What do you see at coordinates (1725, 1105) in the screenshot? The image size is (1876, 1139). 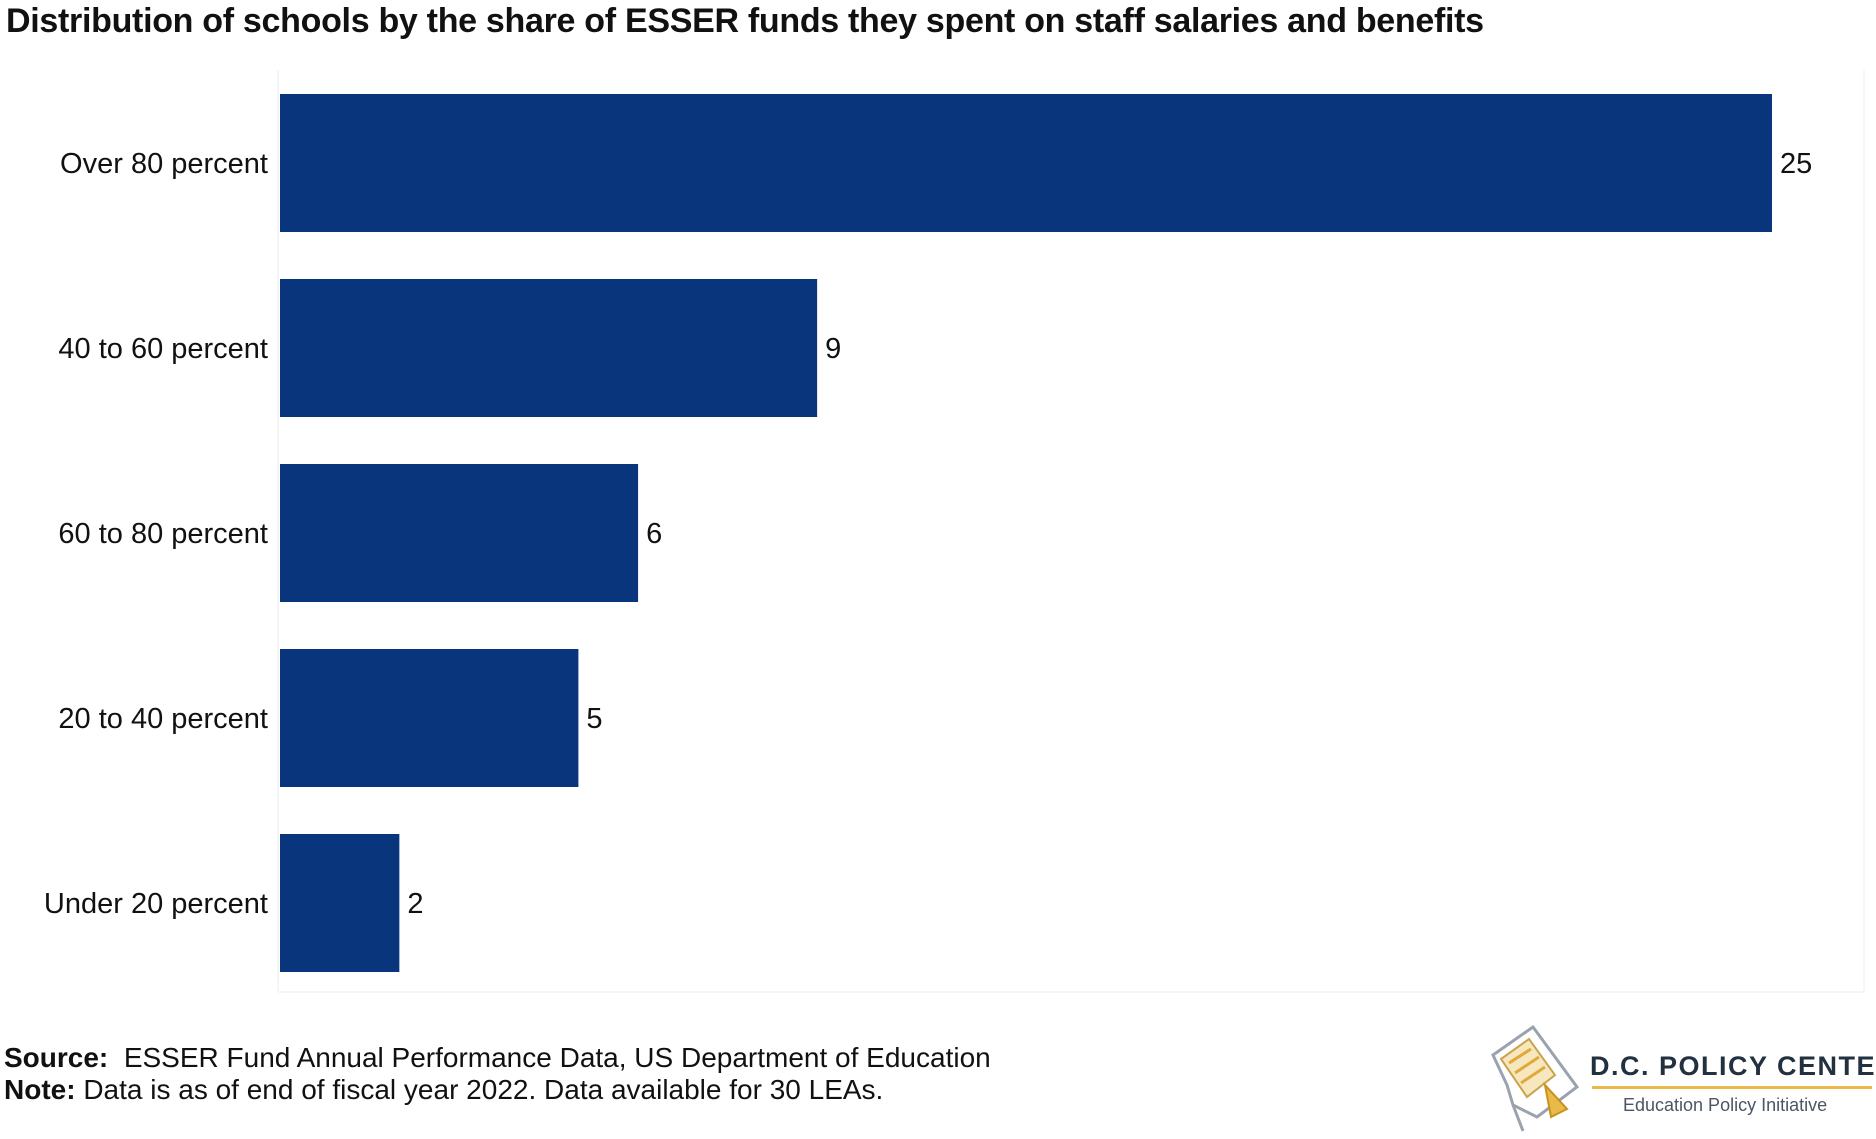 I see `logo-subtitle: Education Policy Initiative` at bounding box center [1725, 1105].